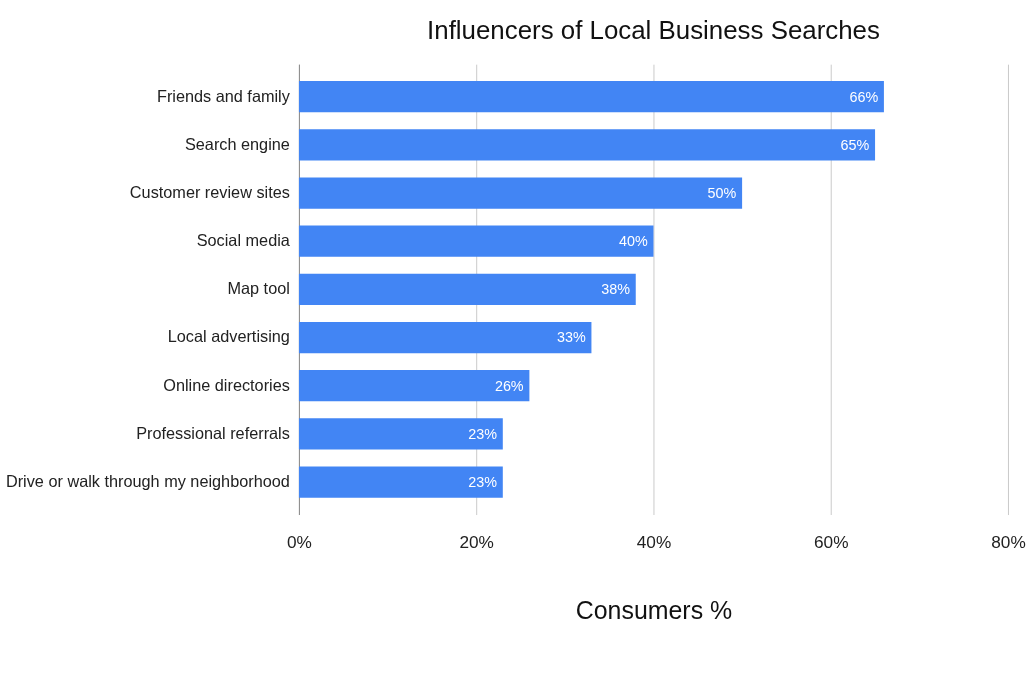 The height and width of the screenshot is (691, 1031). Describe the element at coordinates (243, 240) in the screenshot. I see `y-tick-label: Social media` at that location.